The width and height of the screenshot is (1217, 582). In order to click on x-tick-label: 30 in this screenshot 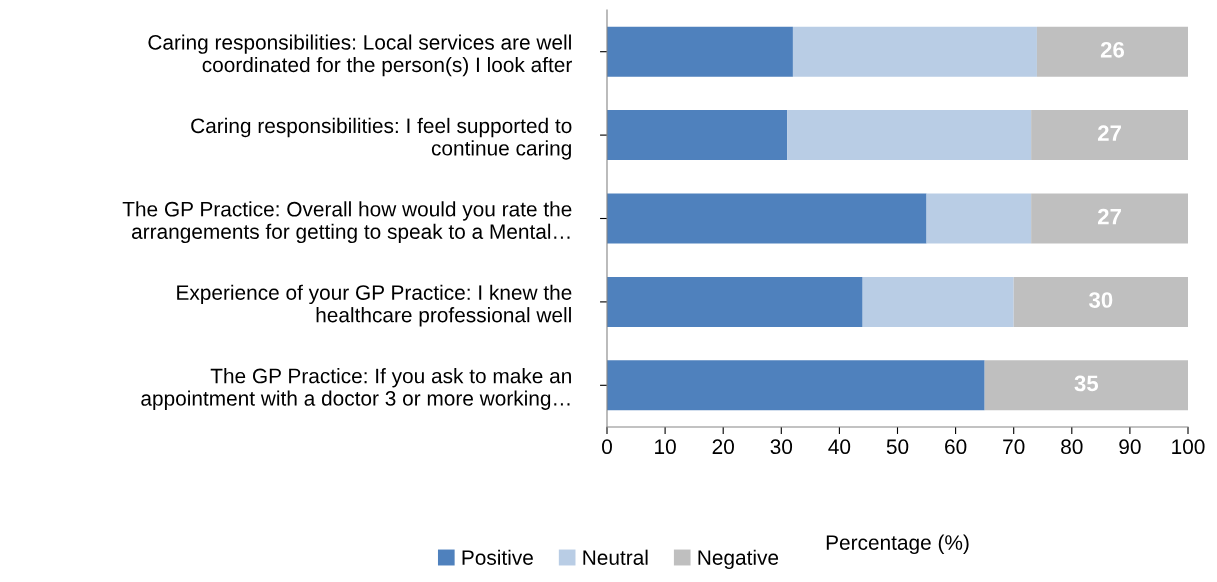, I will do `click(781, 447)`.